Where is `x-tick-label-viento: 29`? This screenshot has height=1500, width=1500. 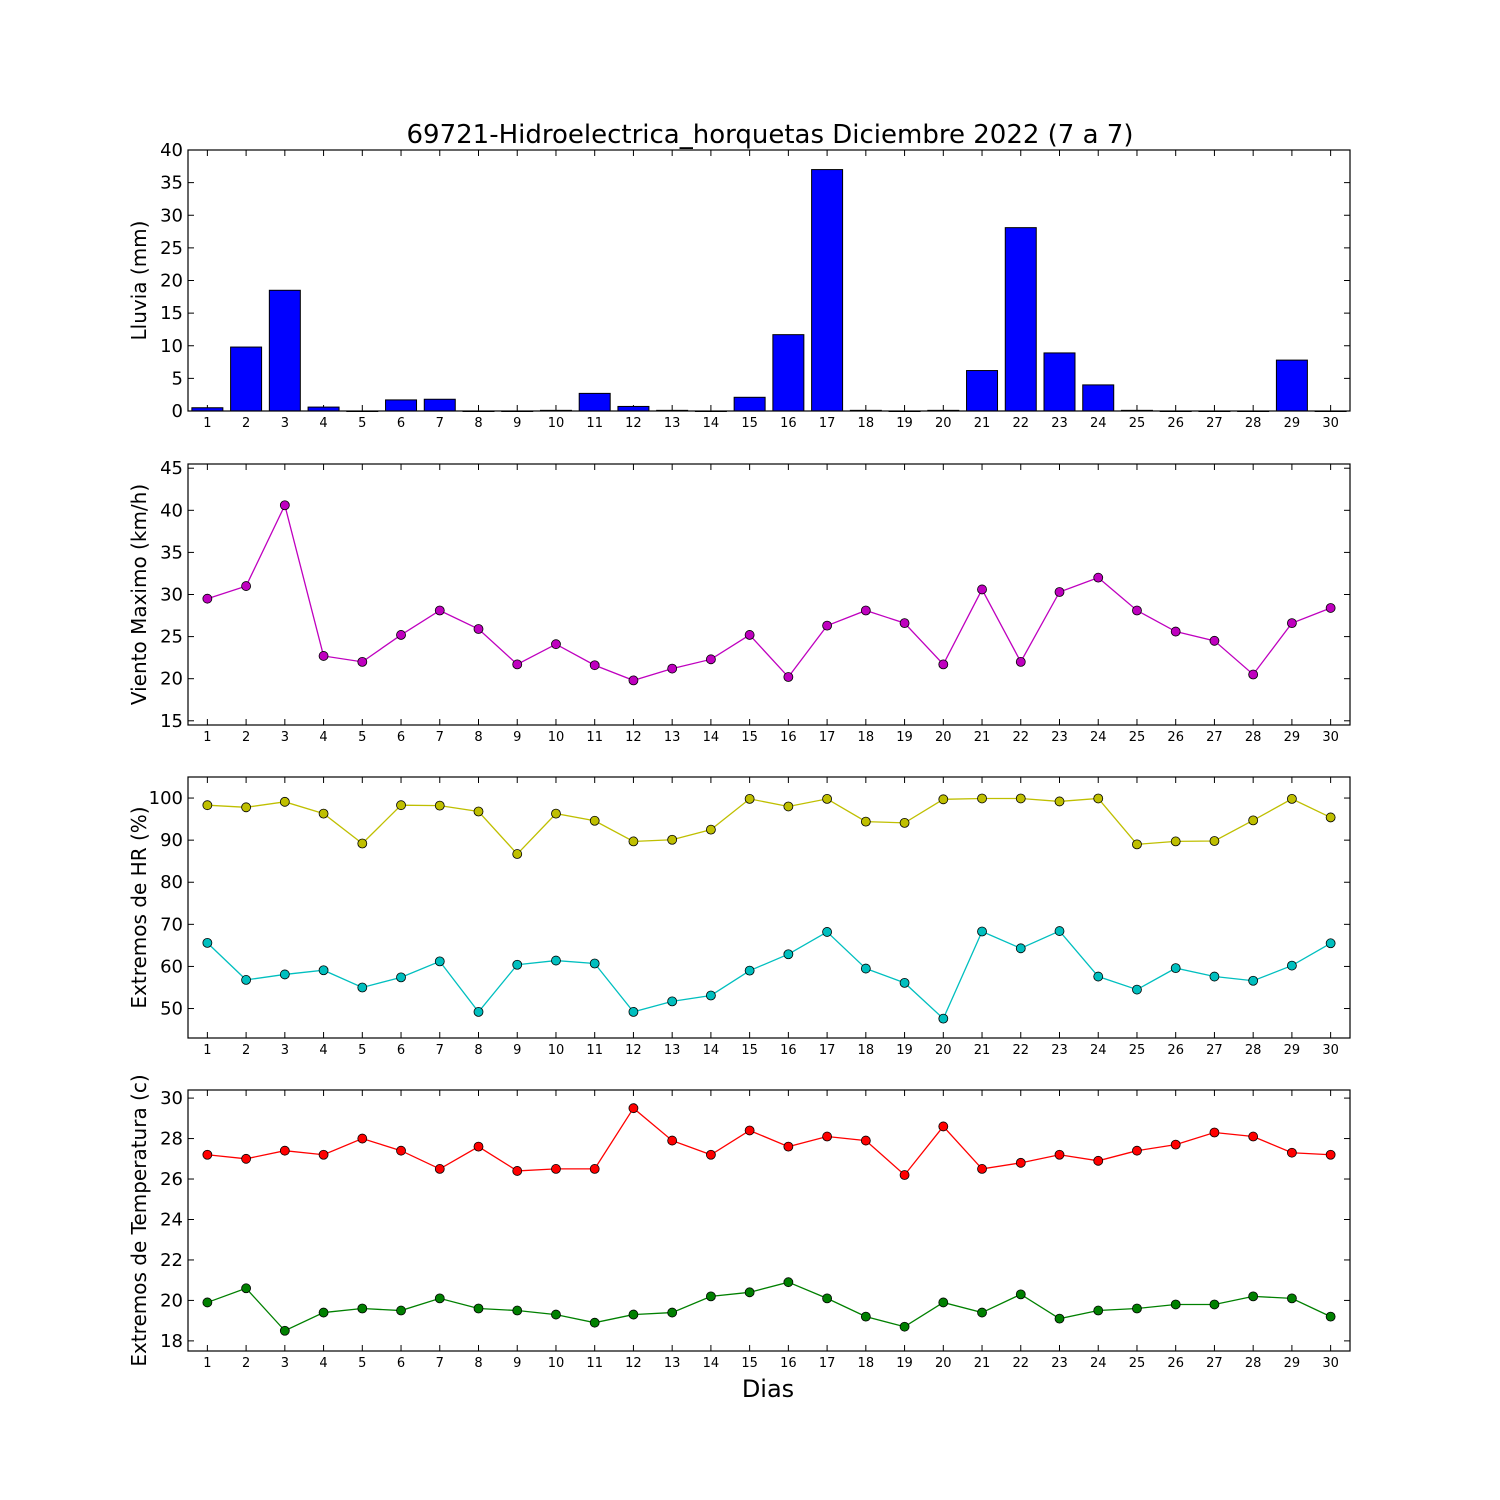 x-tick-label-viento: 29 is located at coordinates (1292, 737).